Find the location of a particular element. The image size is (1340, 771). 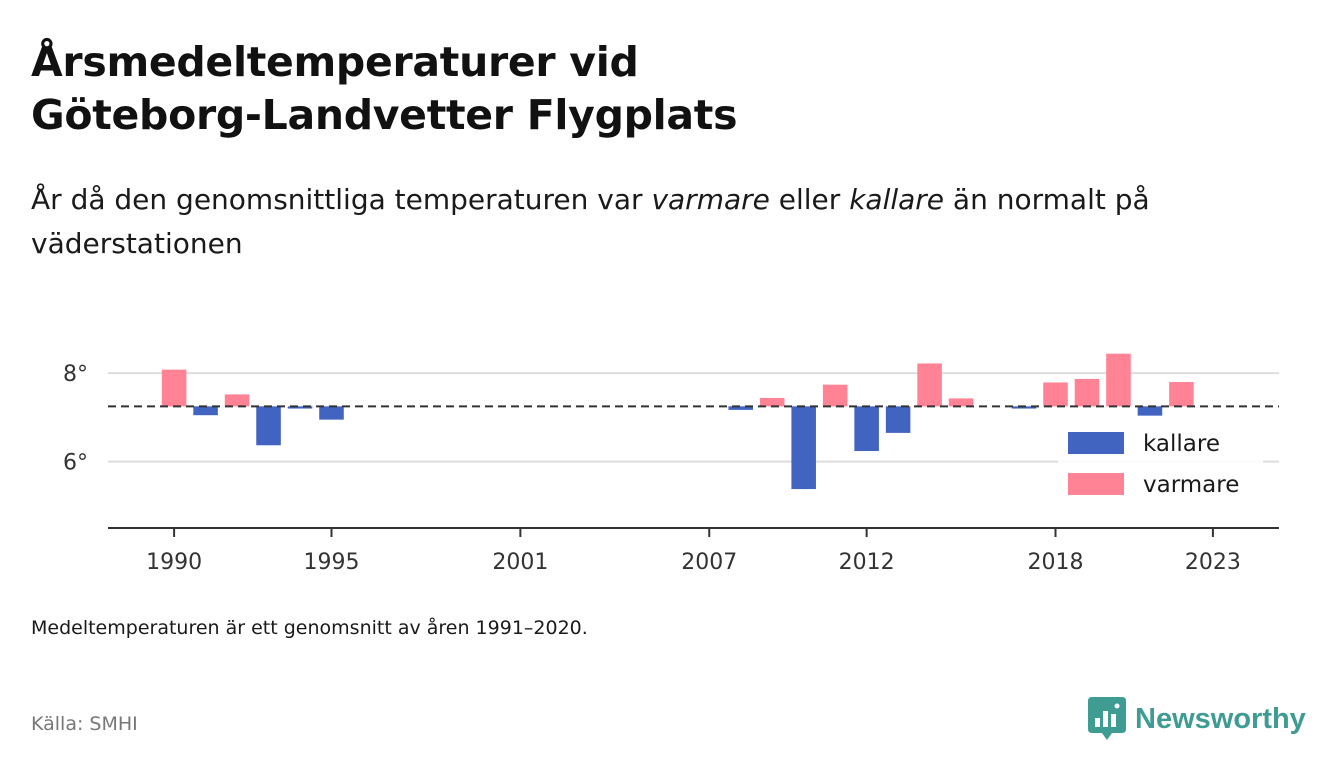

y-tick-label: 6° is located at coordinates (75, 463).